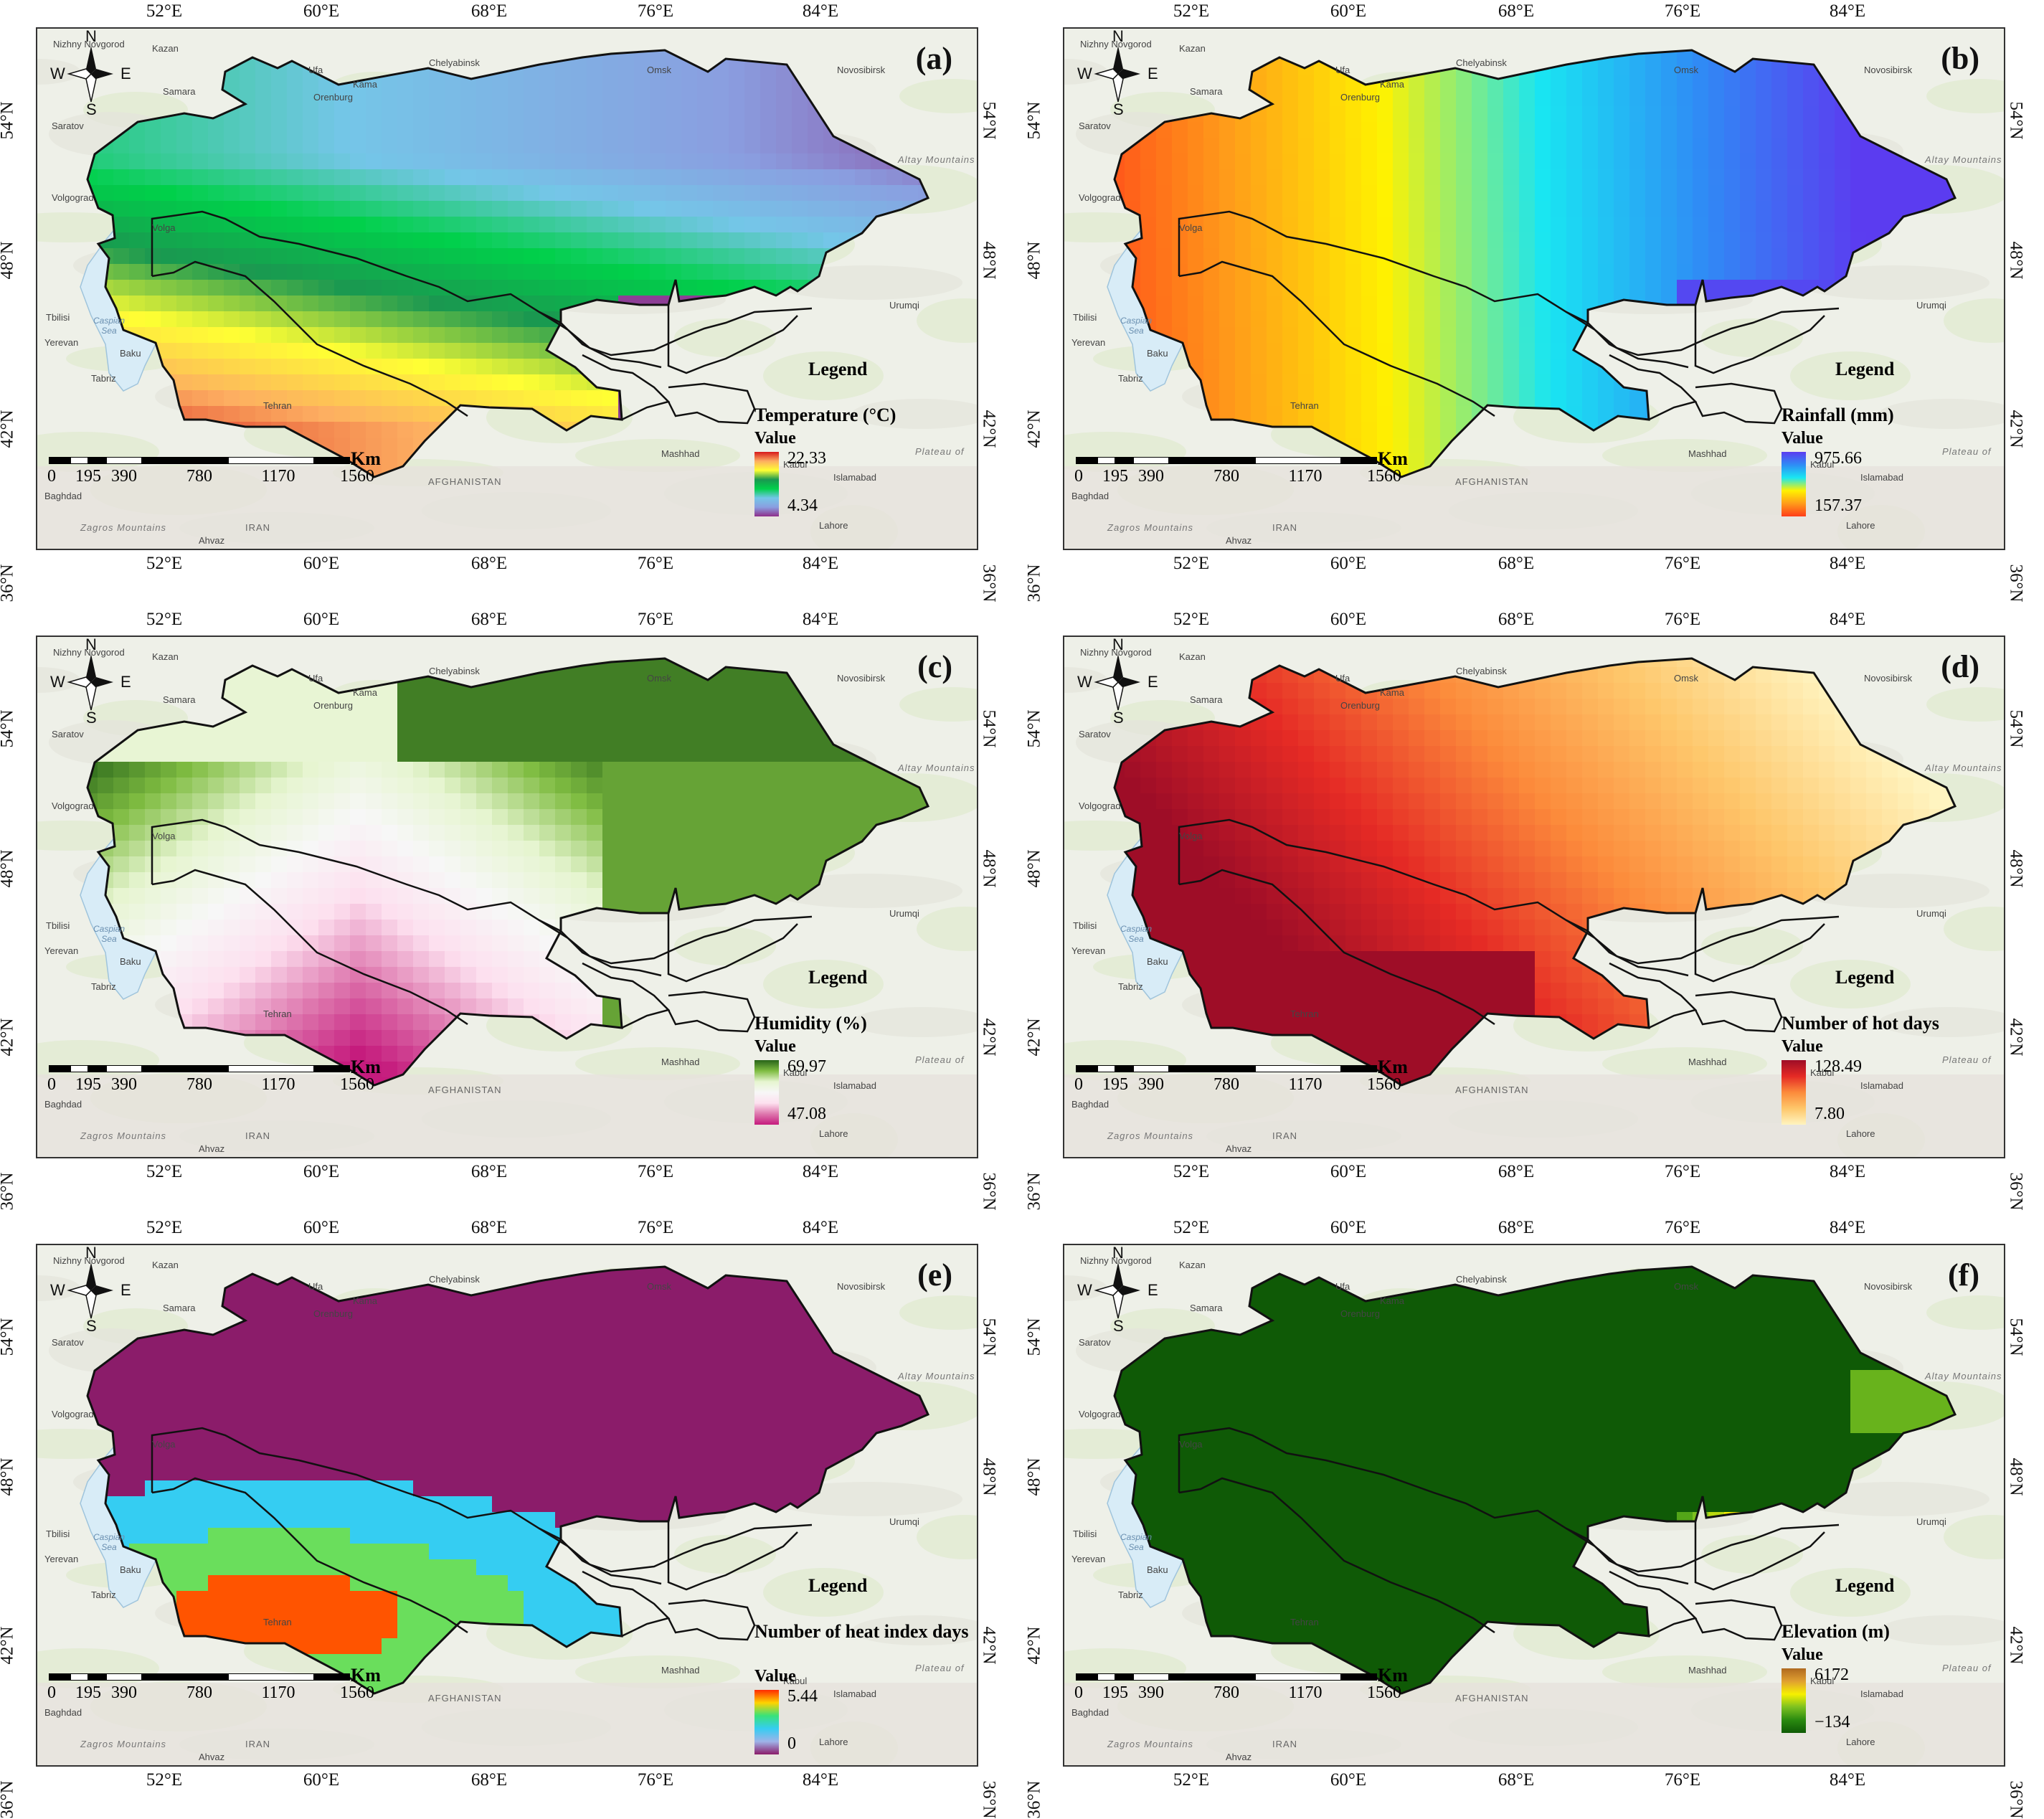  What do you see at coordinates (9, 1476) in the screenshot?
I see `latitude-tick-left: 48°N` at bounding box center [9, 1476].